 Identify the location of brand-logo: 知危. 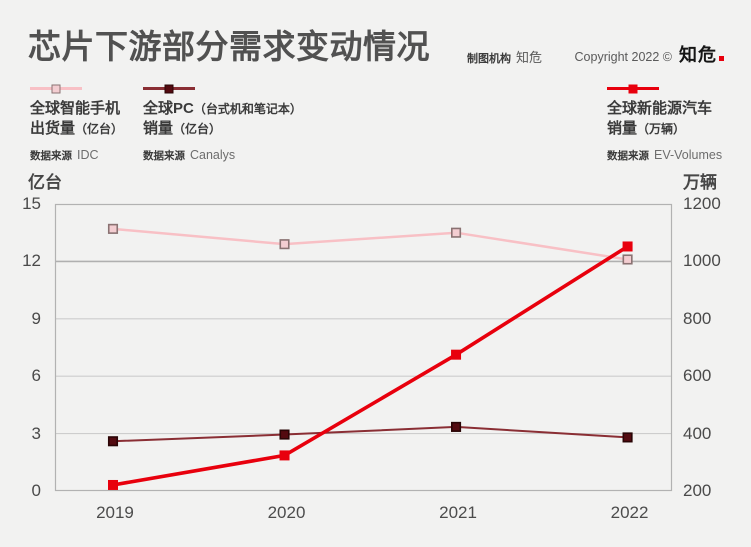
(698, 55).